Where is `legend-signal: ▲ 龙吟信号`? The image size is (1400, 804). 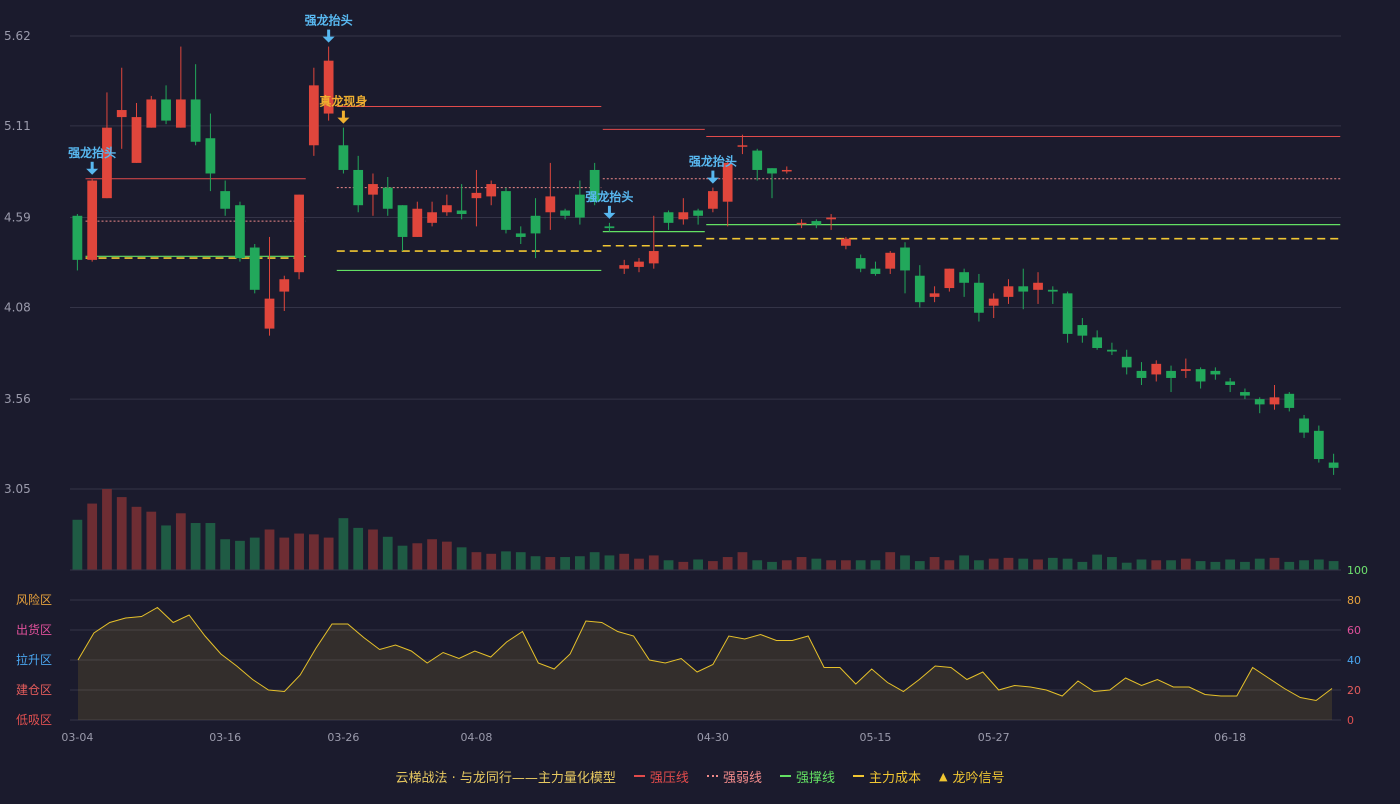 legend-signal: ▲ 龙吟信号 is located at coordinates (971, 776).